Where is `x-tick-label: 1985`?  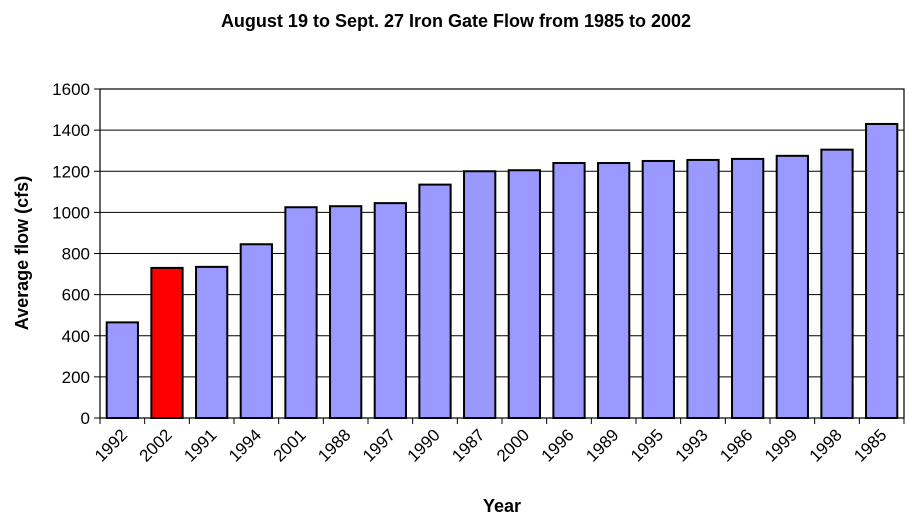 x-tick-label: 1985 is located at coordinates (870, 445).